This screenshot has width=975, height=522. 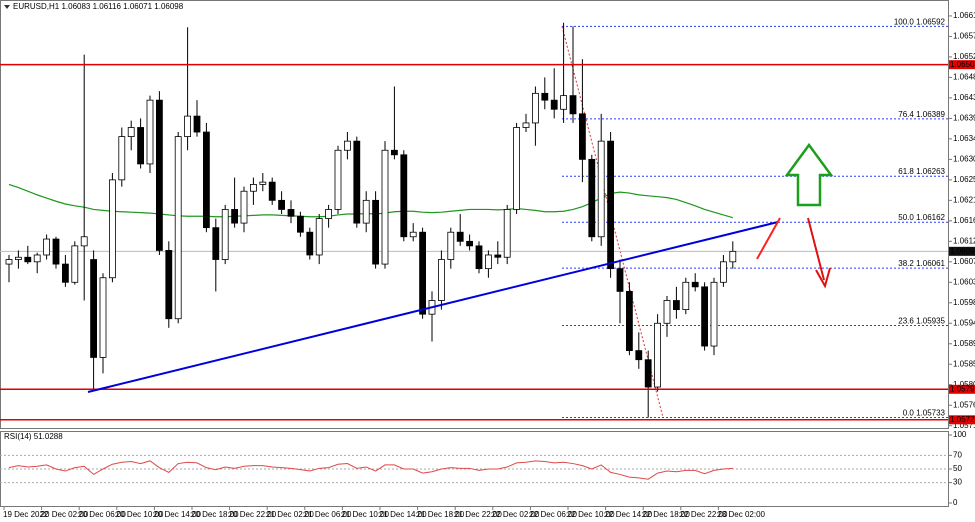 What do you see at coordinates (964, 384) in the screenshot?
I see `y-tick-label: 1.05805` at bounding box center [964, 384].